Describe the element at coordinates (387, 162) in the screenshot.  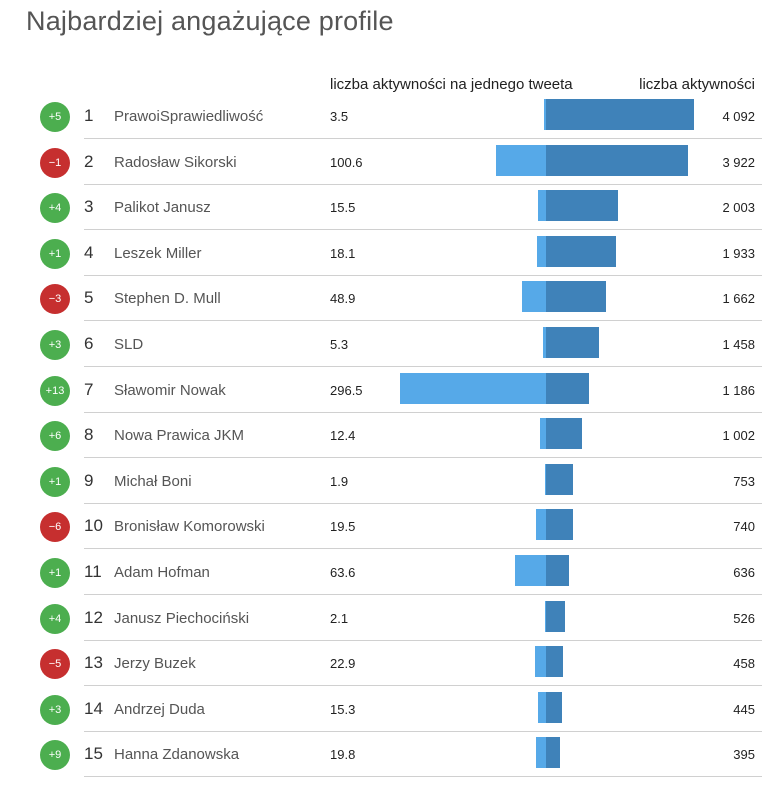
I see `table-row: −1 2 Radosław Sikorski 100.6 3 922` at that location.